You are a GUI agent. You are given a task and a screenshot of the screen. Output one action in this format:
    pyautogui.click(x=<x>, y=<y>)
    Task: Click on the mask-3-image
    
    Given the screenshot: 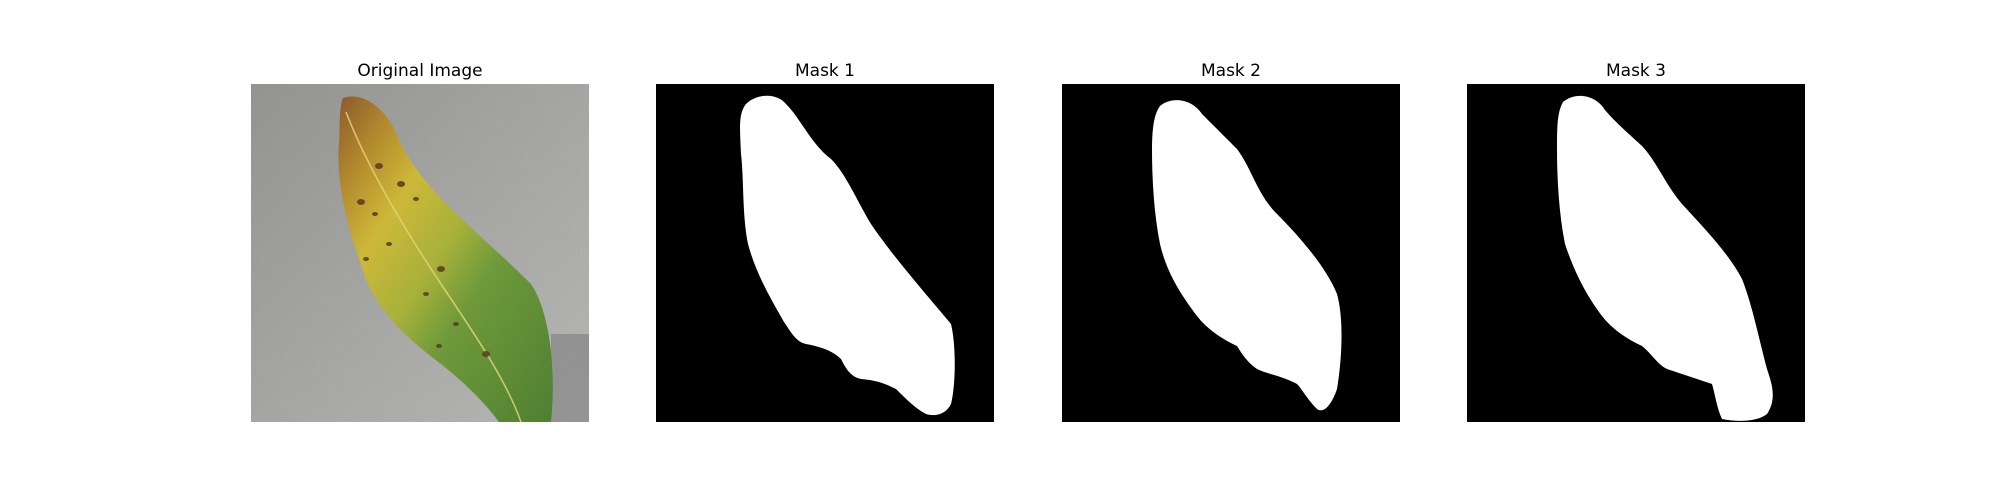 What is the action you would take?
    pyautogui.click(x=1636, y=253)
    